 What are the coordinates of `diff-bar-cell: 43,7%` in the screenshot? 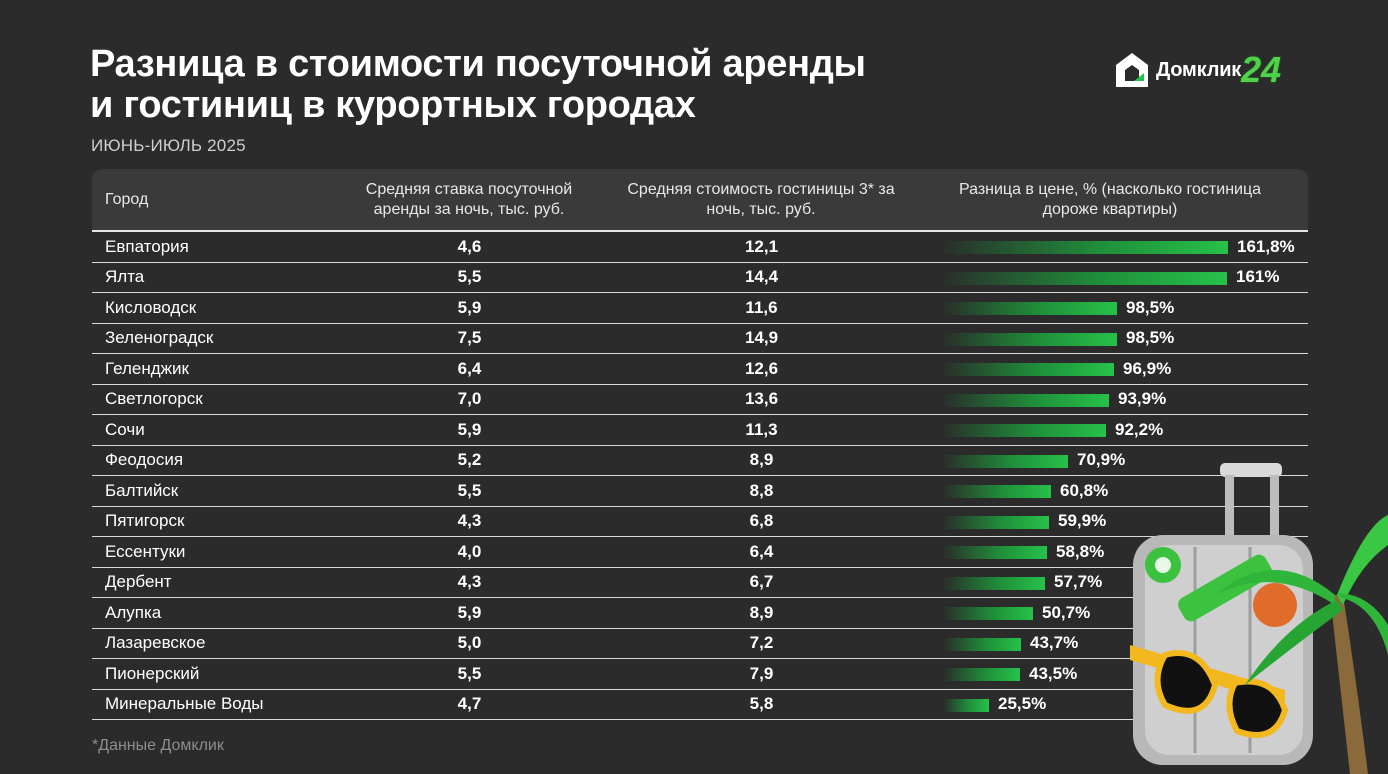 It's located at (1126, 644).